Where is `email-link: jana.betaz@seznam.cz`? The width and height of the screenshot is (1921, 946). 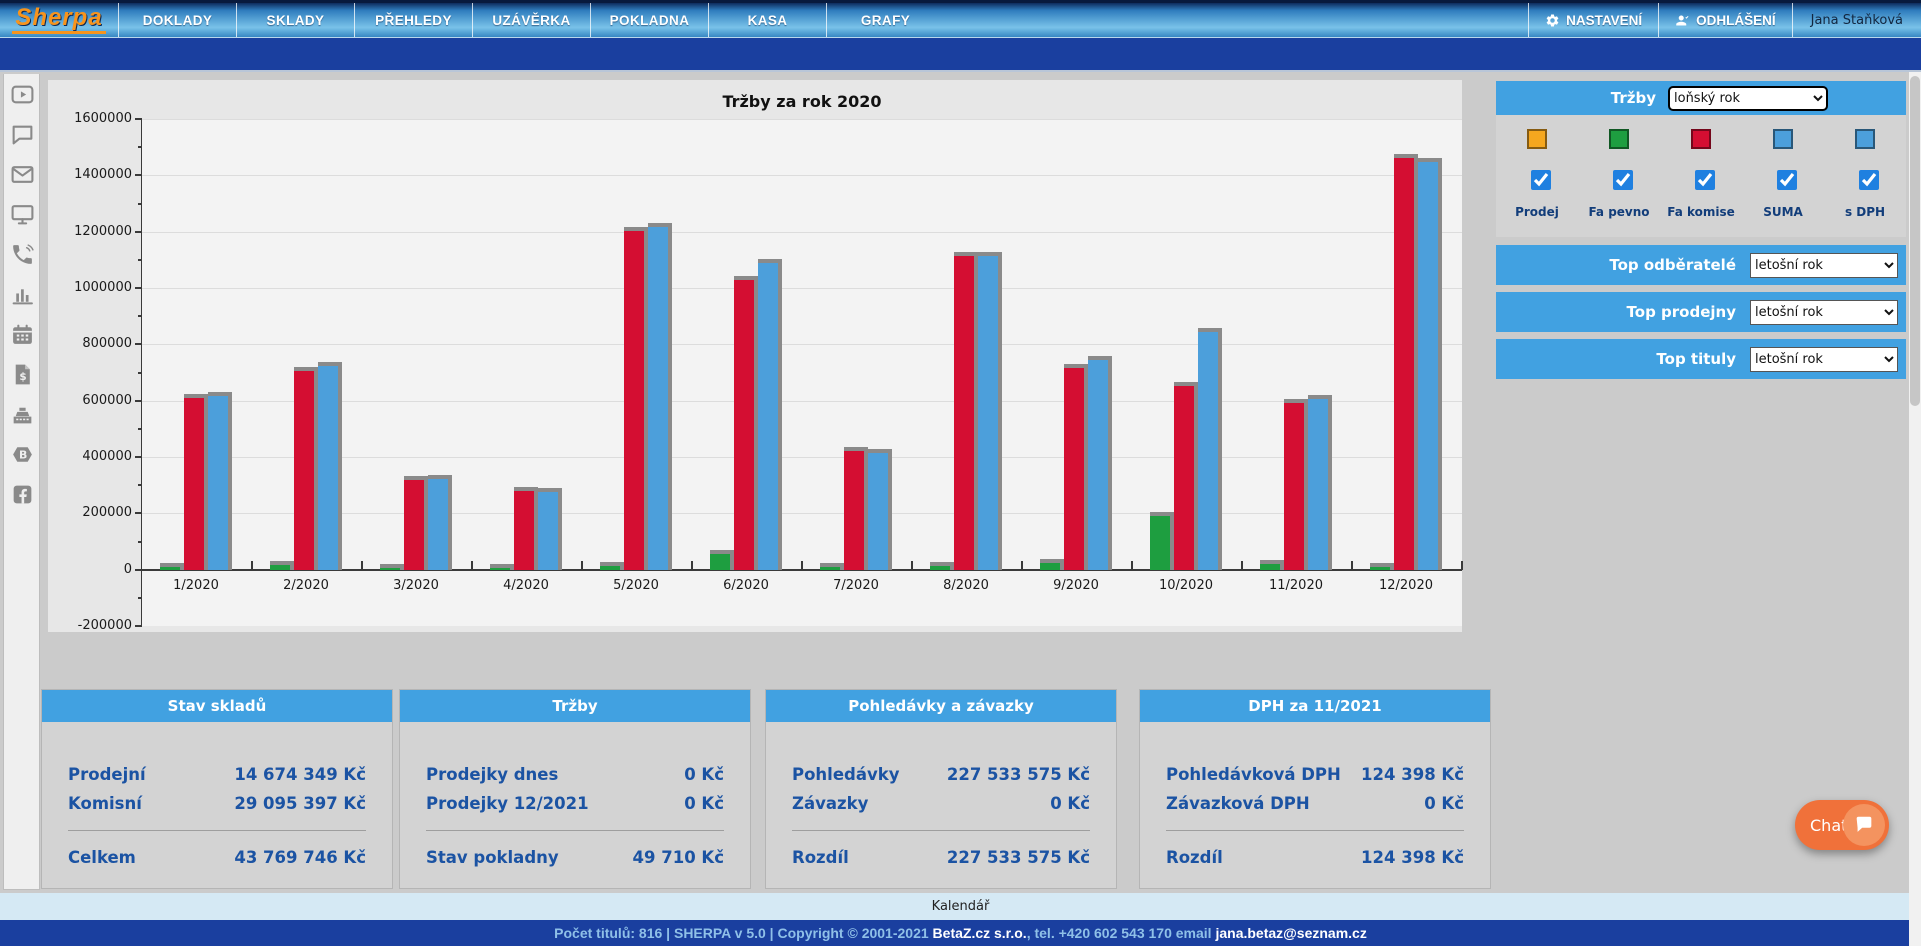
email-link: jana.betaz@seznam.cz is located at coordinates (1291, 933).